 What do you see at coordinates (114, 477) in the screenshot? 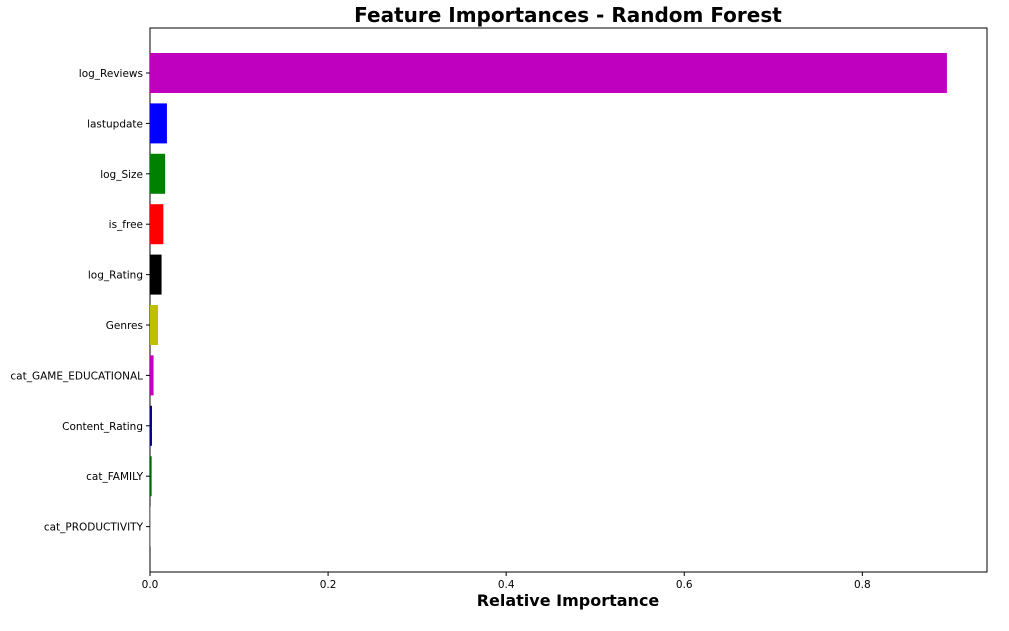
I see `y-tick-label: cat_FAMILY` at bounding box center [114, 477].